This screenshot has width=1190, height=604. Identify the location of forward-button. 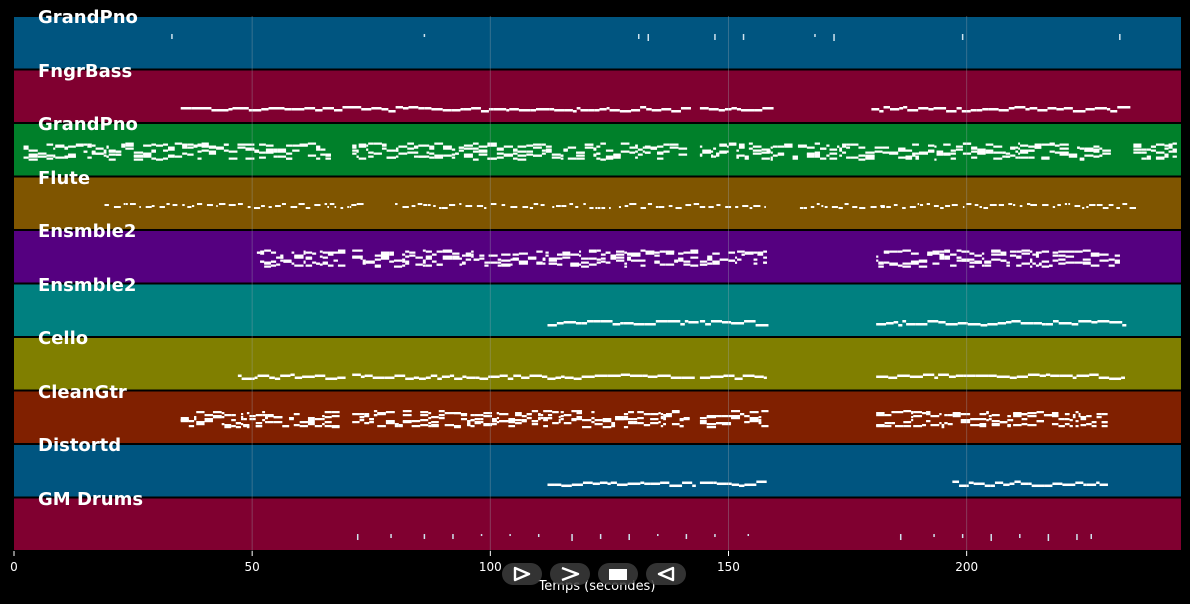
(570, 574).